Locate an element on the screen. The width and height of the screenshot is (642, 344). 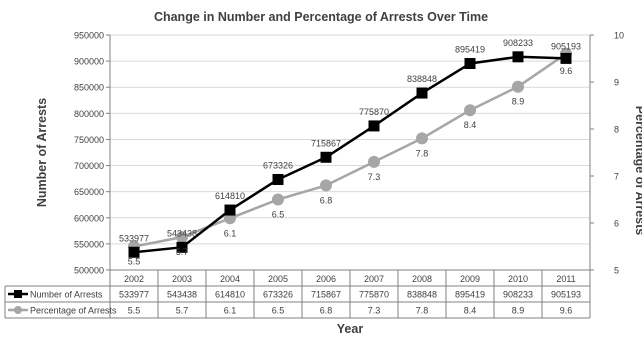
x-tick-label: 2010 is located at coordinates (518, 279).